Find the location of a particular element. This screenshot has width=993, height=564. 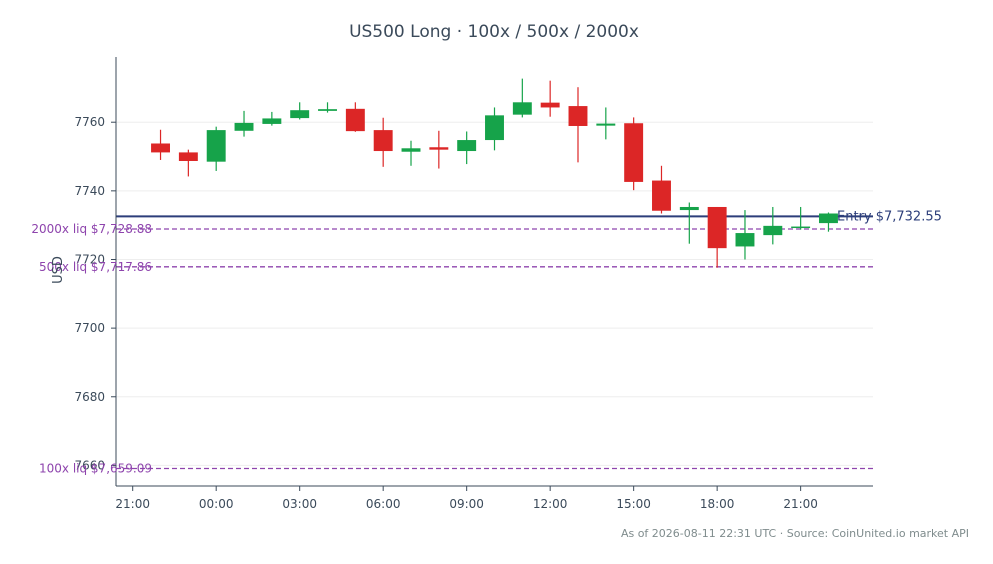

x-tick-label: 18:00 is located at coordinates (717, 504).